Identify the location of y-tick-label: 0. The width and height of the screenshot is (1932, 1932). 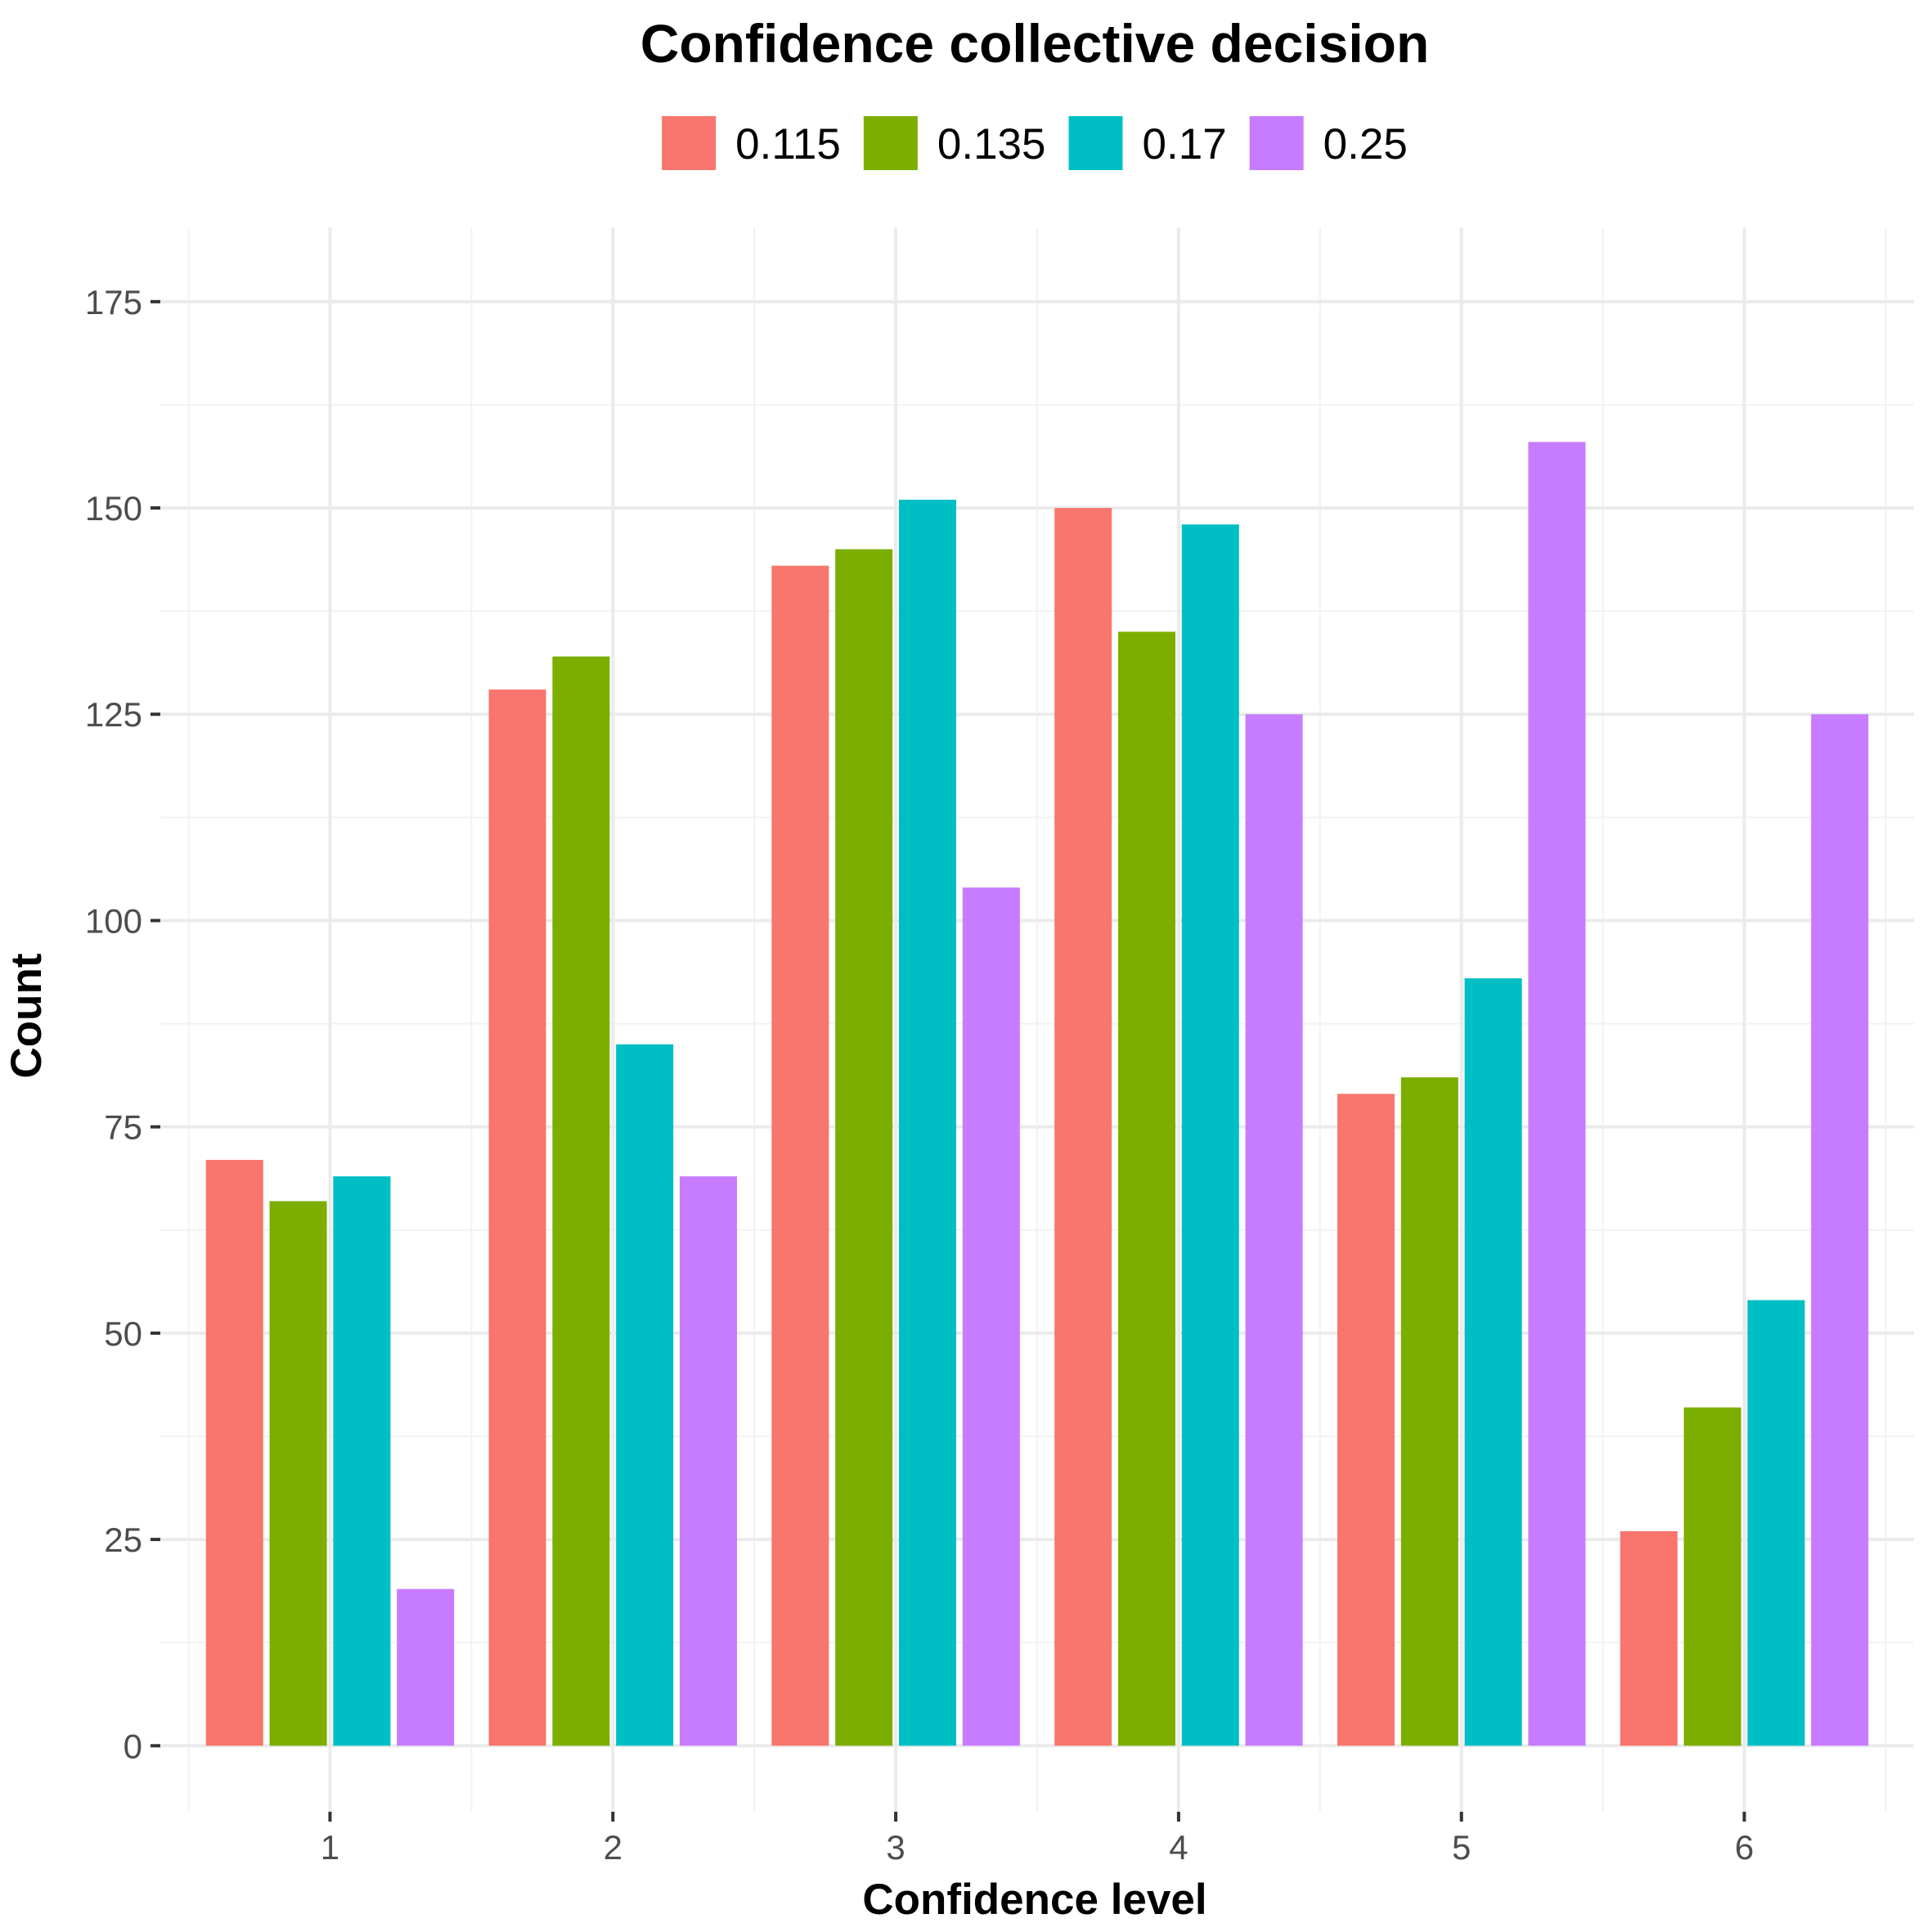
(133, 1746).